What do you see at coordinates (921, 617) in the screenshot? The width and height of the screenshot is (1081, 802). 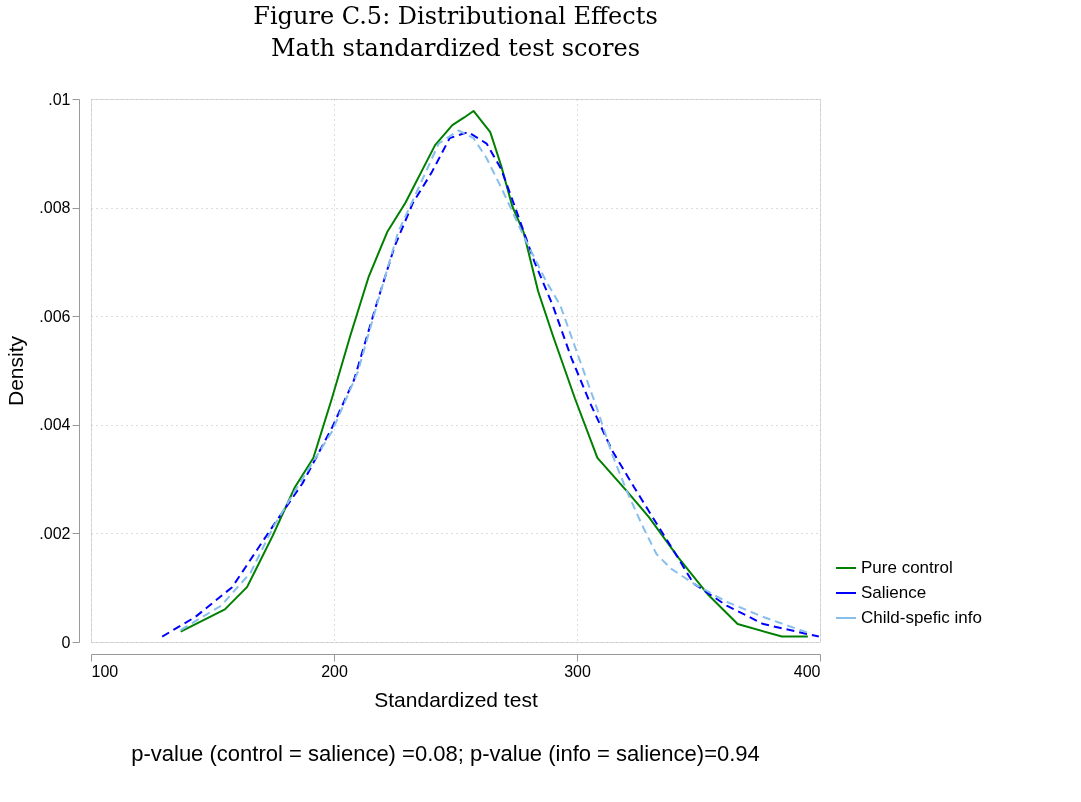 I see `legend-label: Child-spefic info` at bounding box center [921, 617].